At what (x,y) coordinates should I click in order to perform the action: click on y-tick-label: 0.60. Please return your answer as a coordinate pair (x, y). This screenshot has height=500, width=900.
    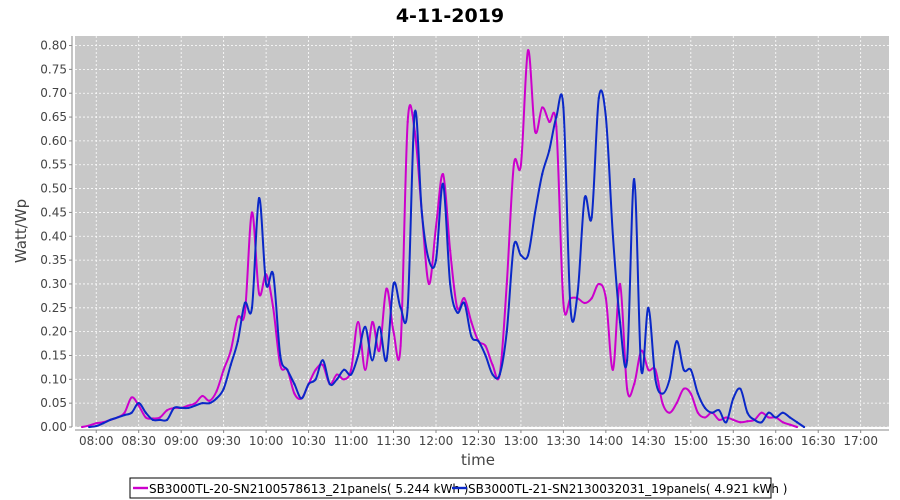
    Looking at the image, I should click on (53, 141).